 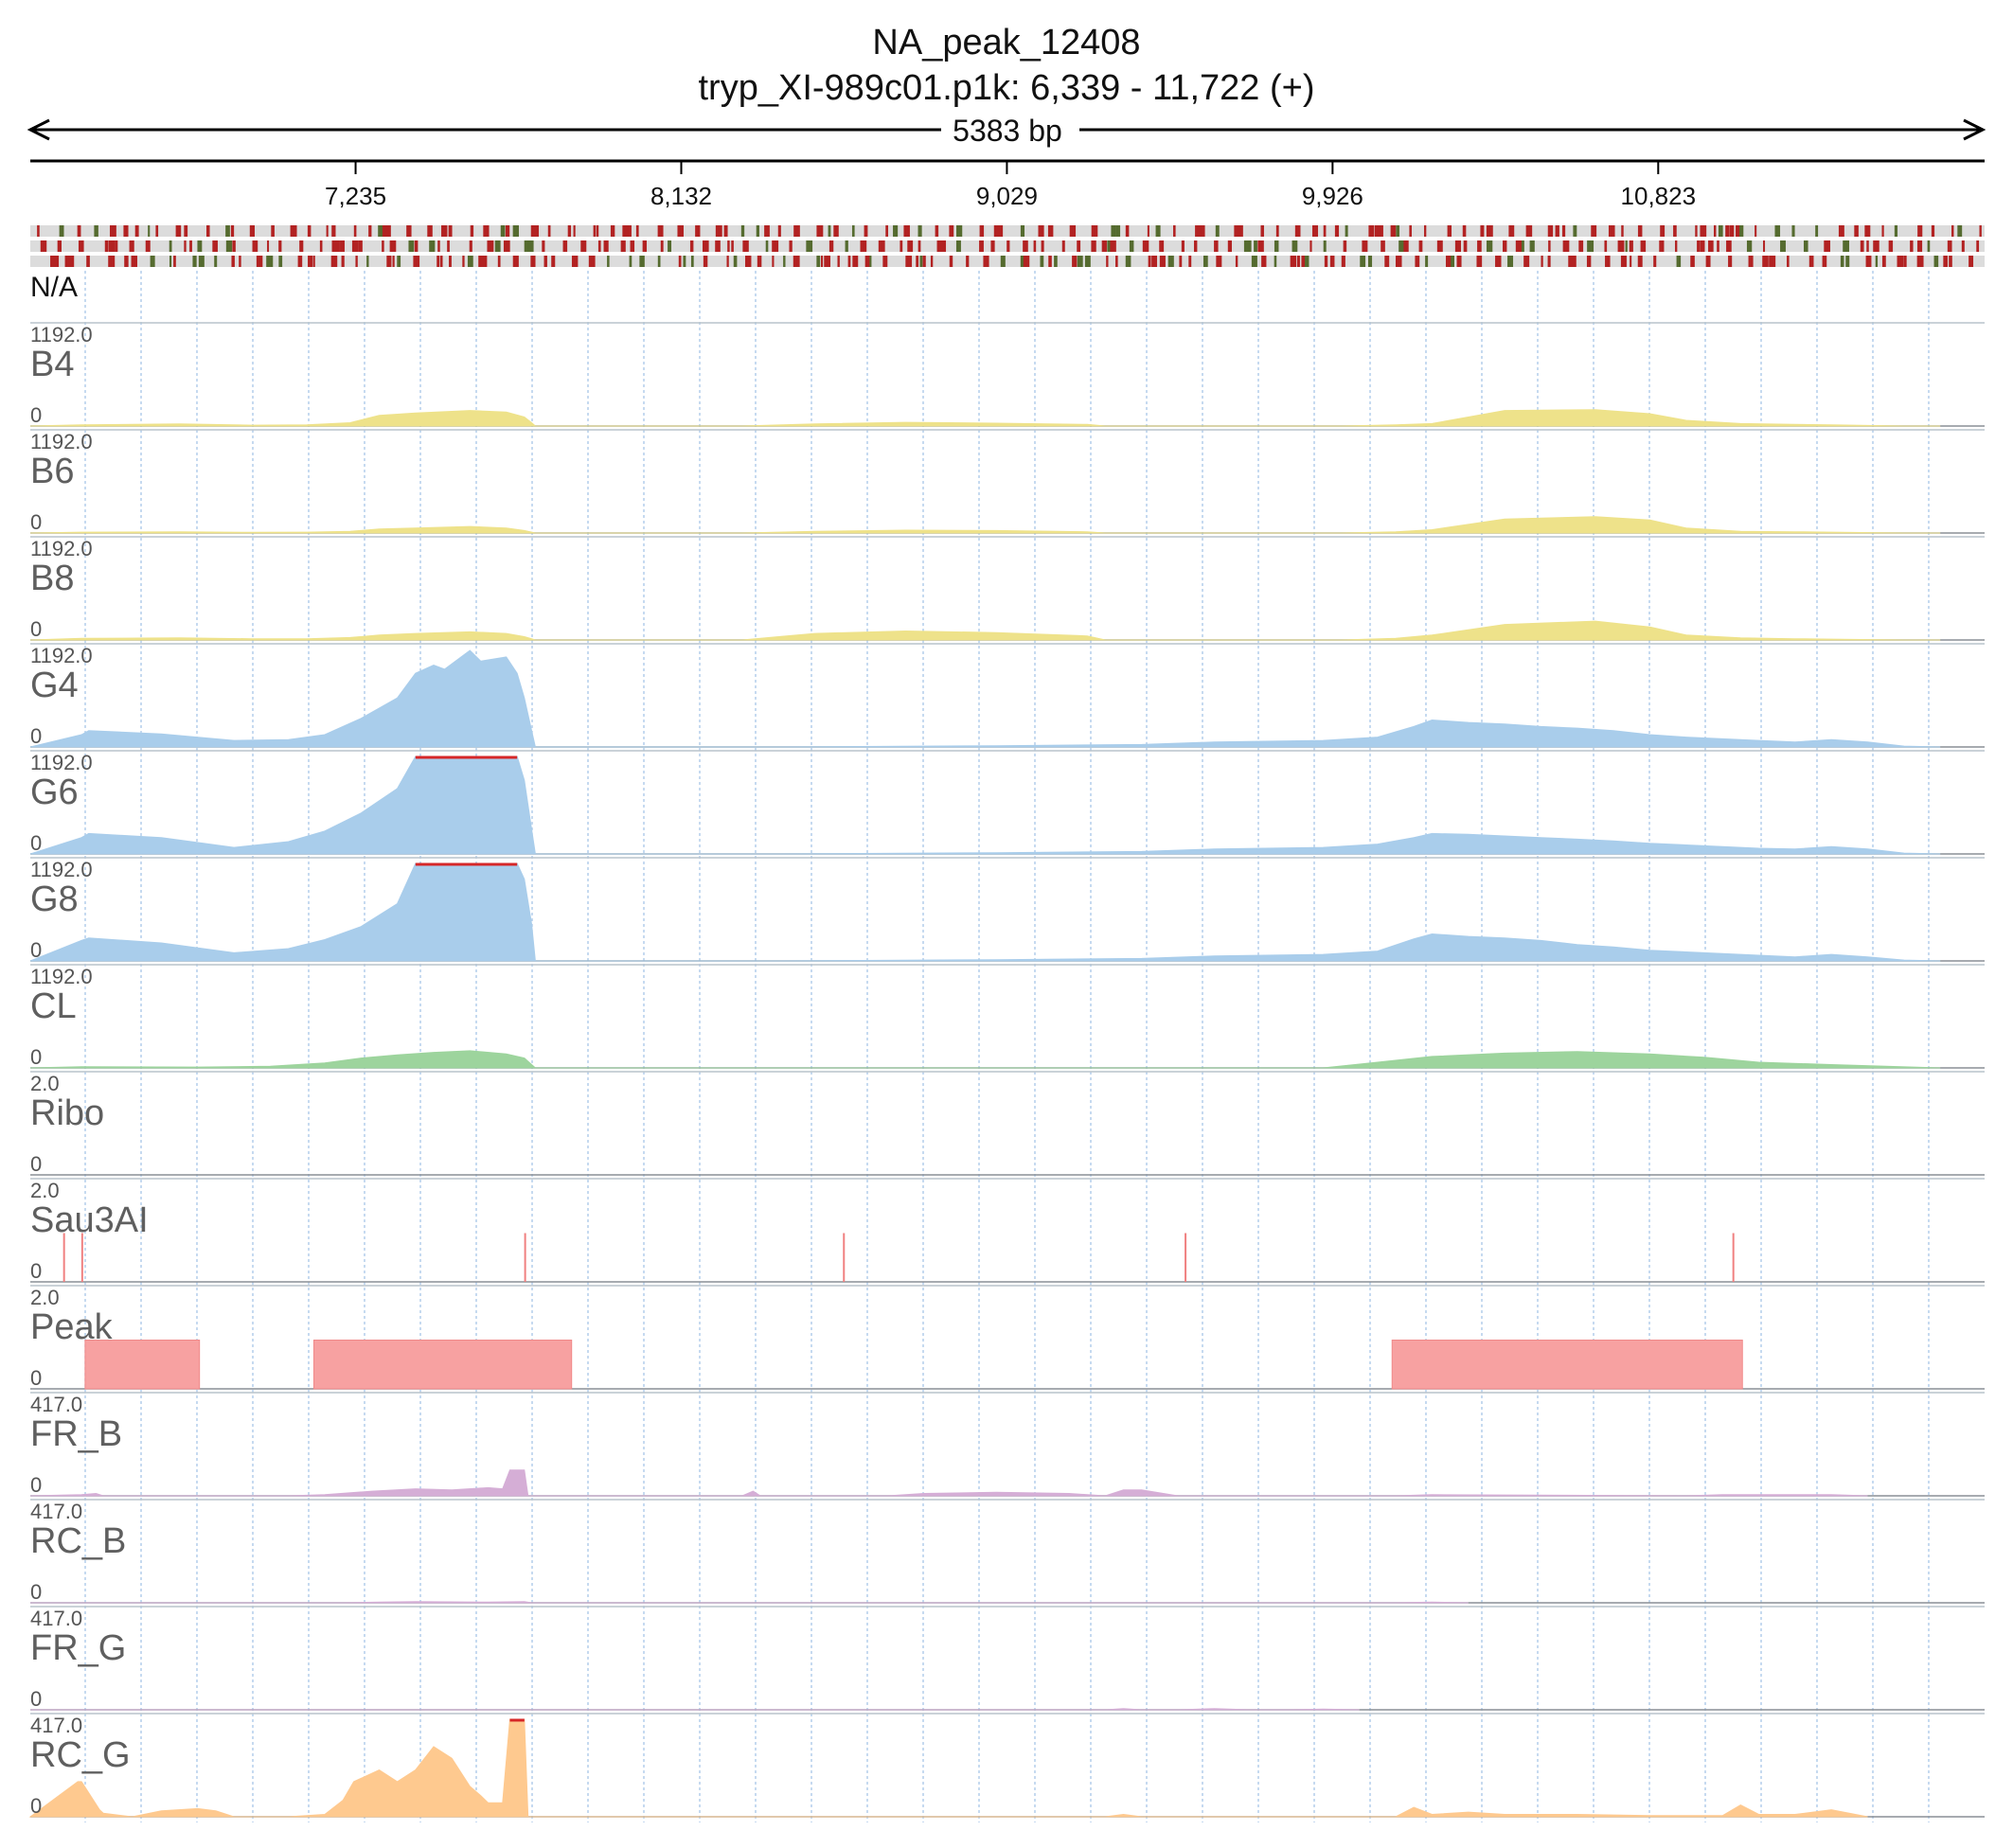 What do you see at coordinates (89, 1220) in the screenshot?
I see `track-name: Sau3AI` at bounding box center [89, 1220].